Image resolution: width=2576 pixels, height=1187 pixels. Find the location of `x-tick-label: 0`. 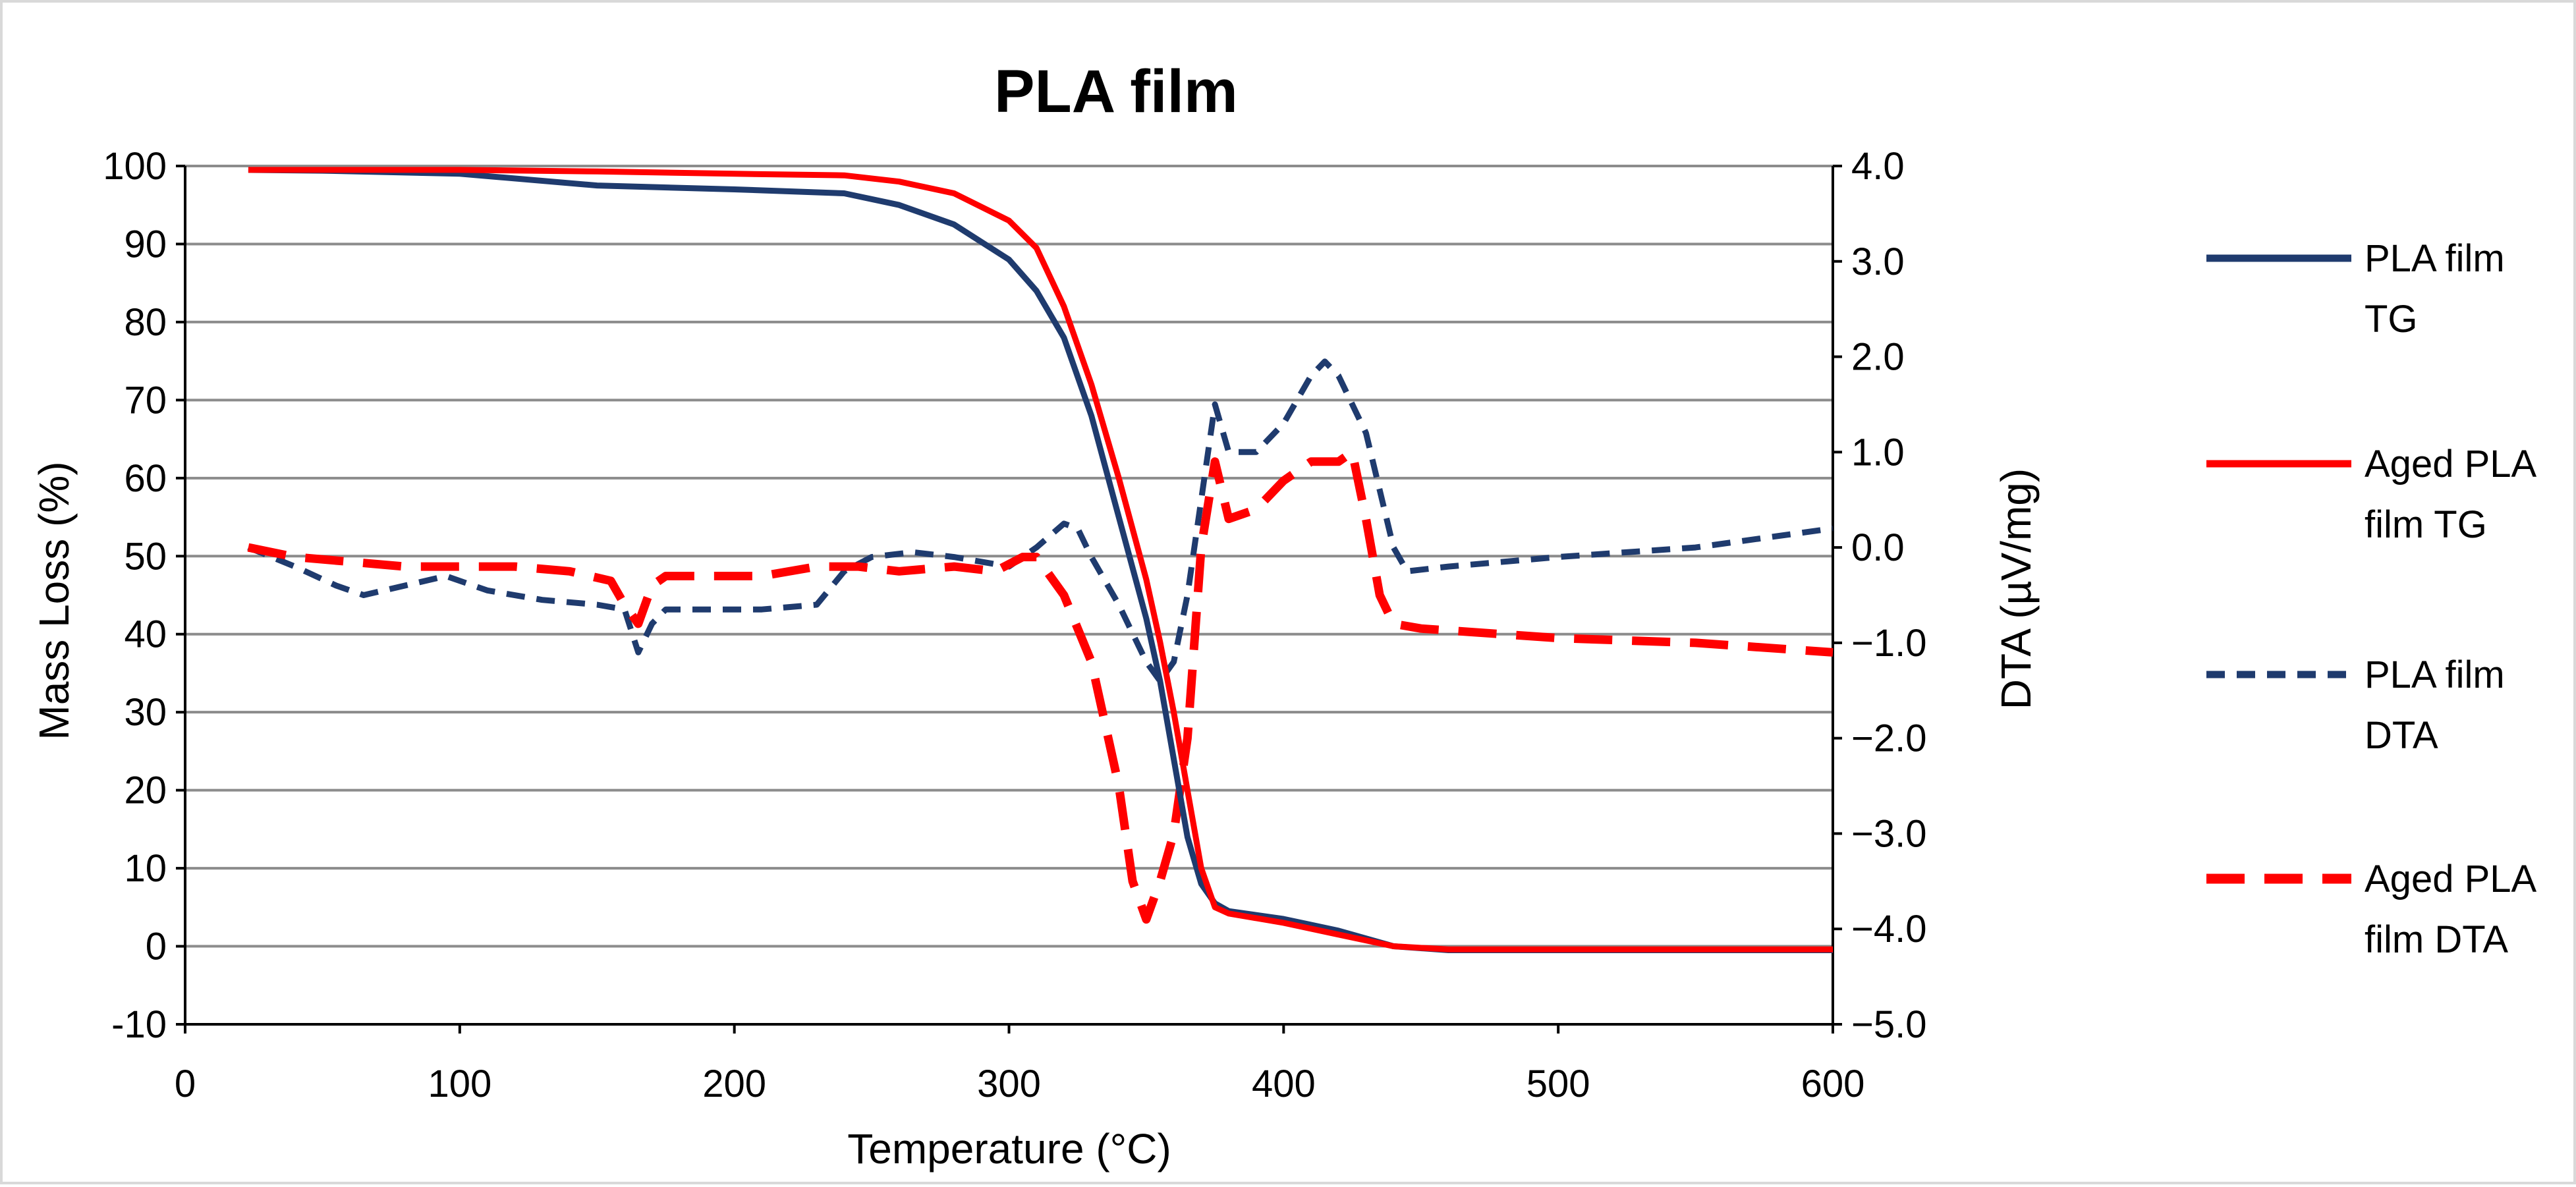

x-tick-label: 0 is located at coordinates (185, 1084).